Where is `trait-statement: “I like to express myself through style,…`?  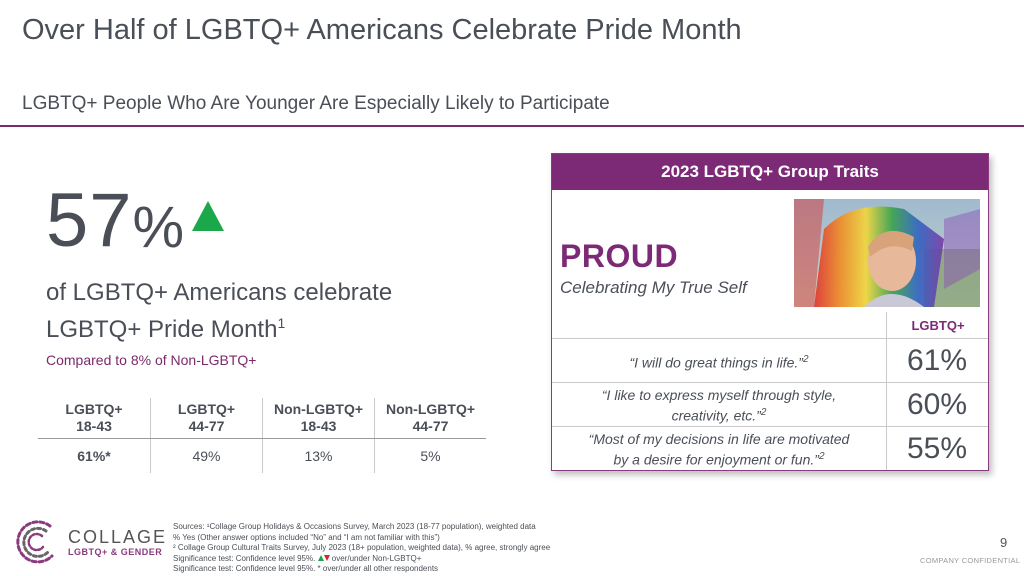
trait-statement: “I like to express myself through style,… is located at coordinates (719, 405).